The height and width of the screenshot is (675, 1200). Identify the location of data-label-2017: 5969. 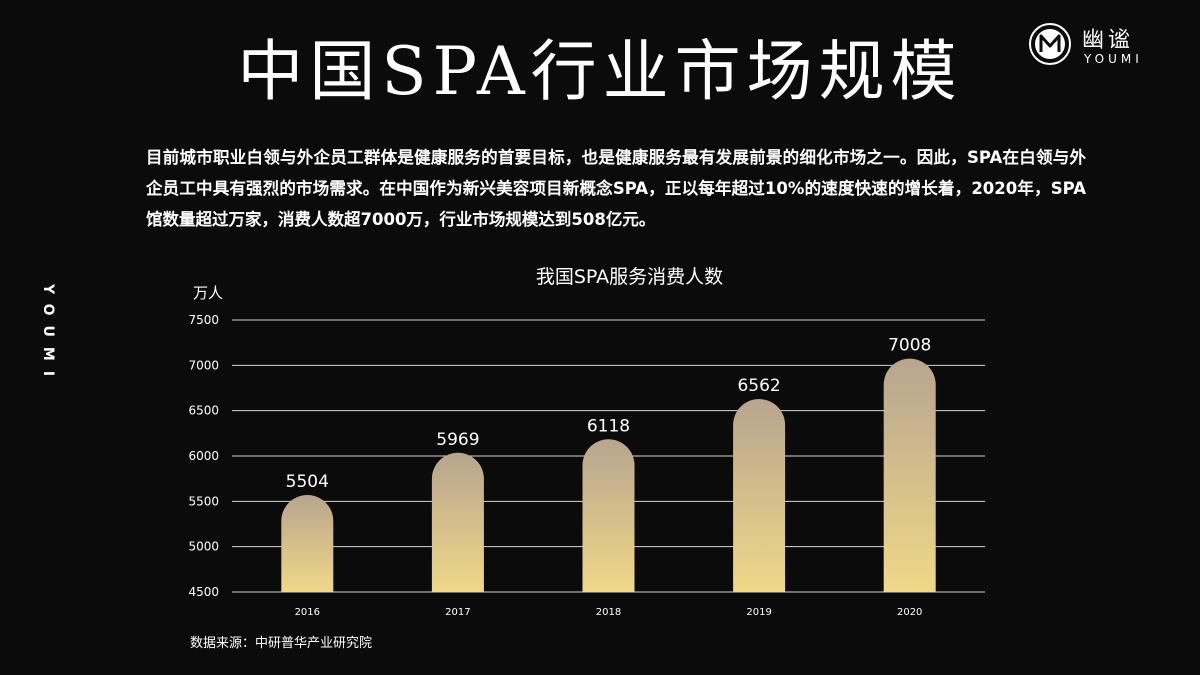
(457, 440).